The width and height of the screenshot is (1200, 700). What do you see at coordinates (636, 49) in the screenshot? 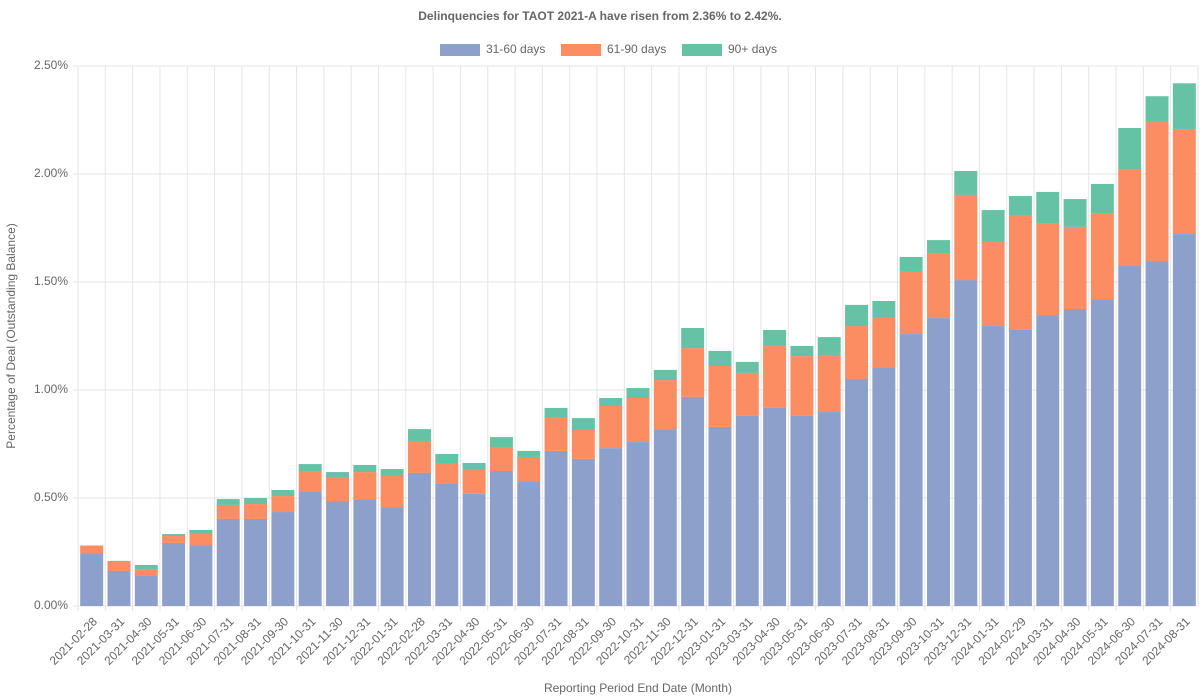
I see `legend-label: 61-90 days` at bounding box center [636, 49].